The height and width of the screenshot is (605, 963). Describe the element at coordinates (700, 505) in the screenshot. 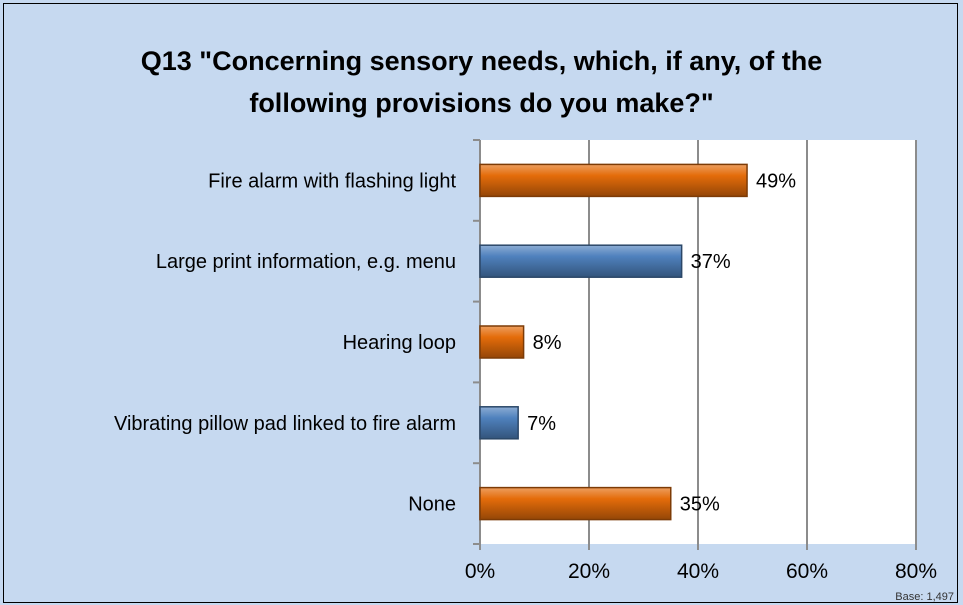

I see `data-label: 35%` at that location.